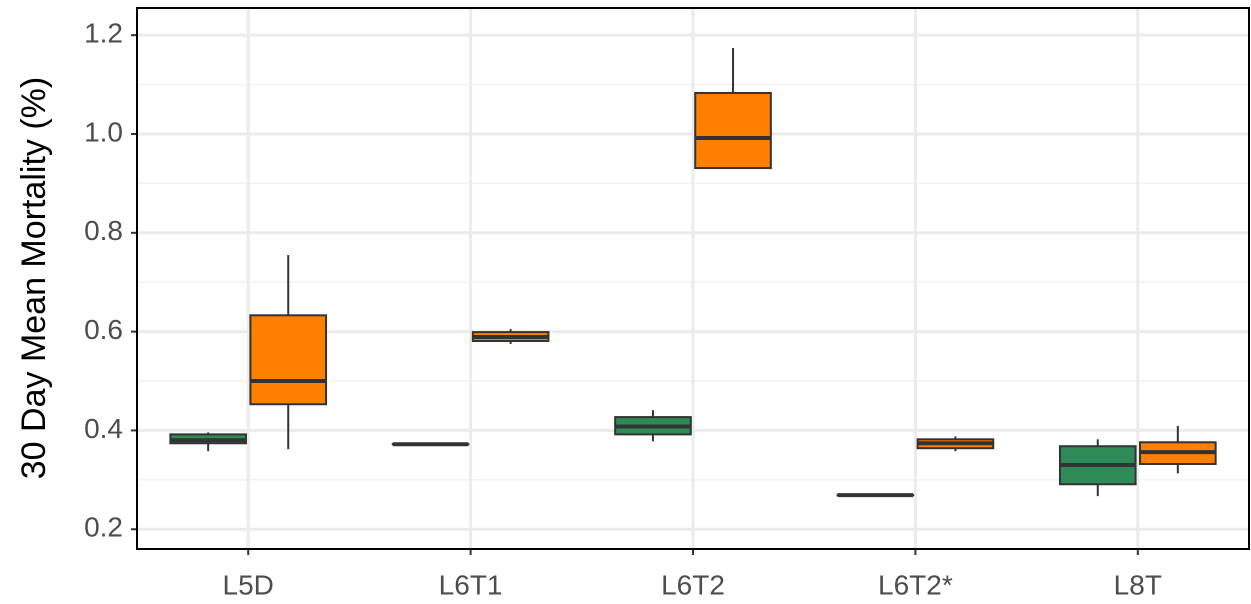 This screenshot has height=604, width=1251. I want to click on x-tick-label: L8T, so click(1138, 584).